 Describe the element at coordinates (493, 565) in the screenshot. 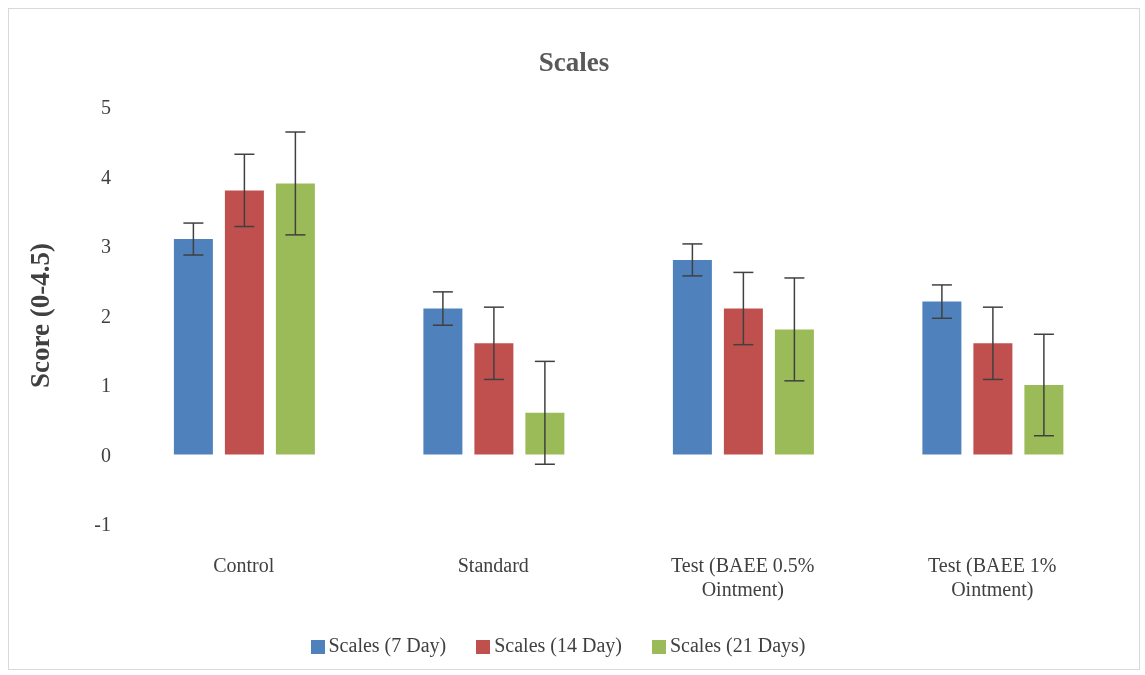

I see `x-tick-label: Standard` at that location.